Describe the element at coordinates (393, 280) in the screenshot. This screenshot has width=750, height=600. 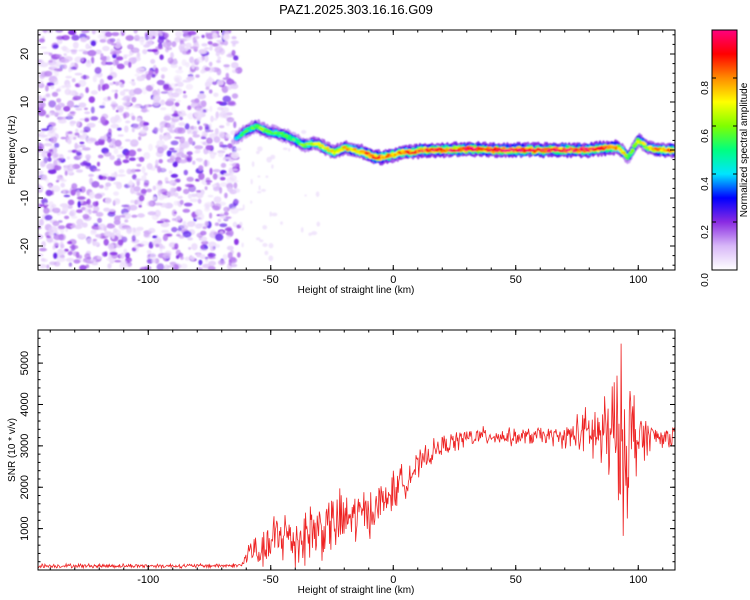
I see `x-tick-label: 0` at that location.